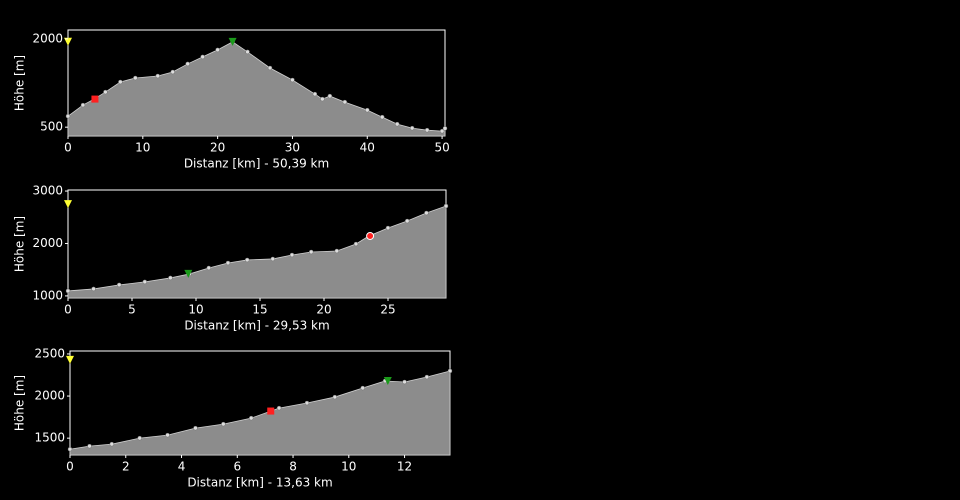 The width and height of the screenshot is (960, 500). Describe the element at coordinates (49, 438) in the screenshot. I see `y-tick-label: 1500` at that location.